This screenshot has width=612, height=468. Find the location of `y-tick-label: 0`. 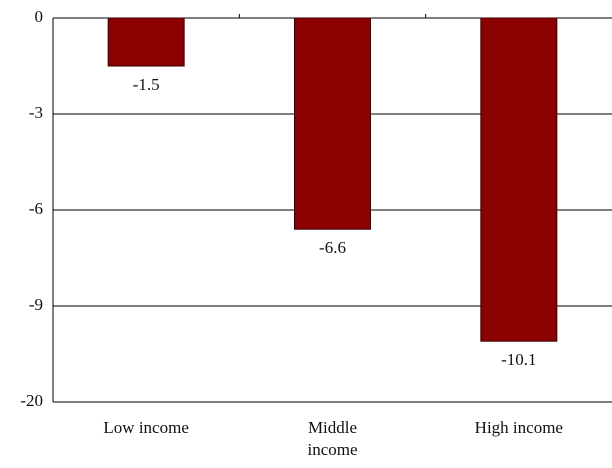

y-tick-label: 0 is located at coordinates (39, 16).